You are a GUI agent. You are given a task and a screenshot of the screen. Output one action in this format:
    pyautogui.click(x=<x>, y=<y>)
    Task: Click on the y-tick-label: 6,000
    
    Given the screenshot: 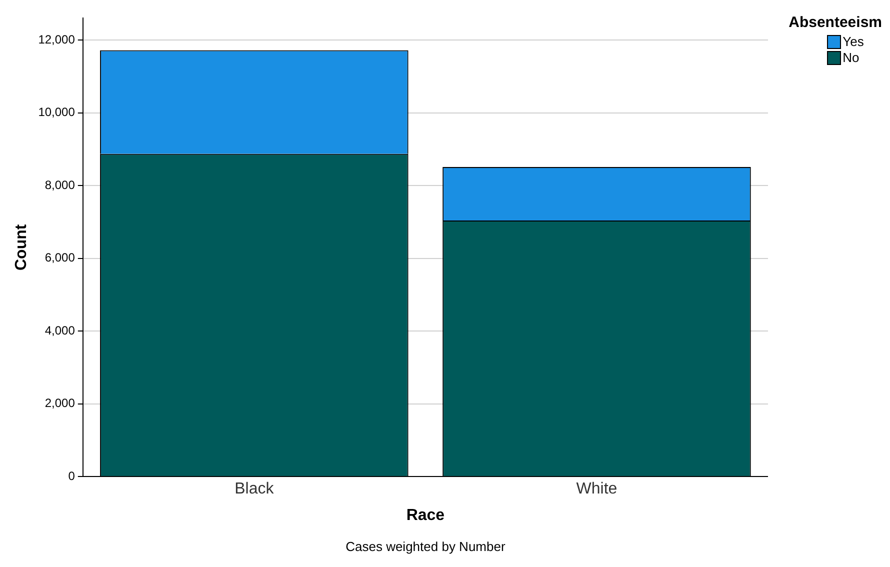 What is the action you would take?
    pyautogui.click(x=60, y=257)
    